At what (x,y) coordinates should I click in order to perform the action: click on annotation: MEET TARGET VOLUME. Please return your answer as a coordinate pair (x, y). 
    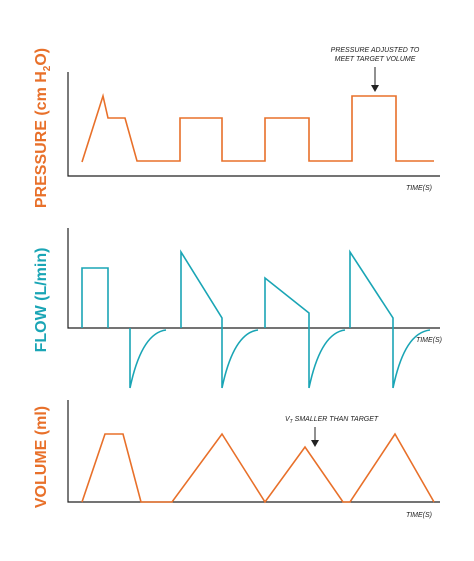
    Looking at the image, I should click on (375, 59).